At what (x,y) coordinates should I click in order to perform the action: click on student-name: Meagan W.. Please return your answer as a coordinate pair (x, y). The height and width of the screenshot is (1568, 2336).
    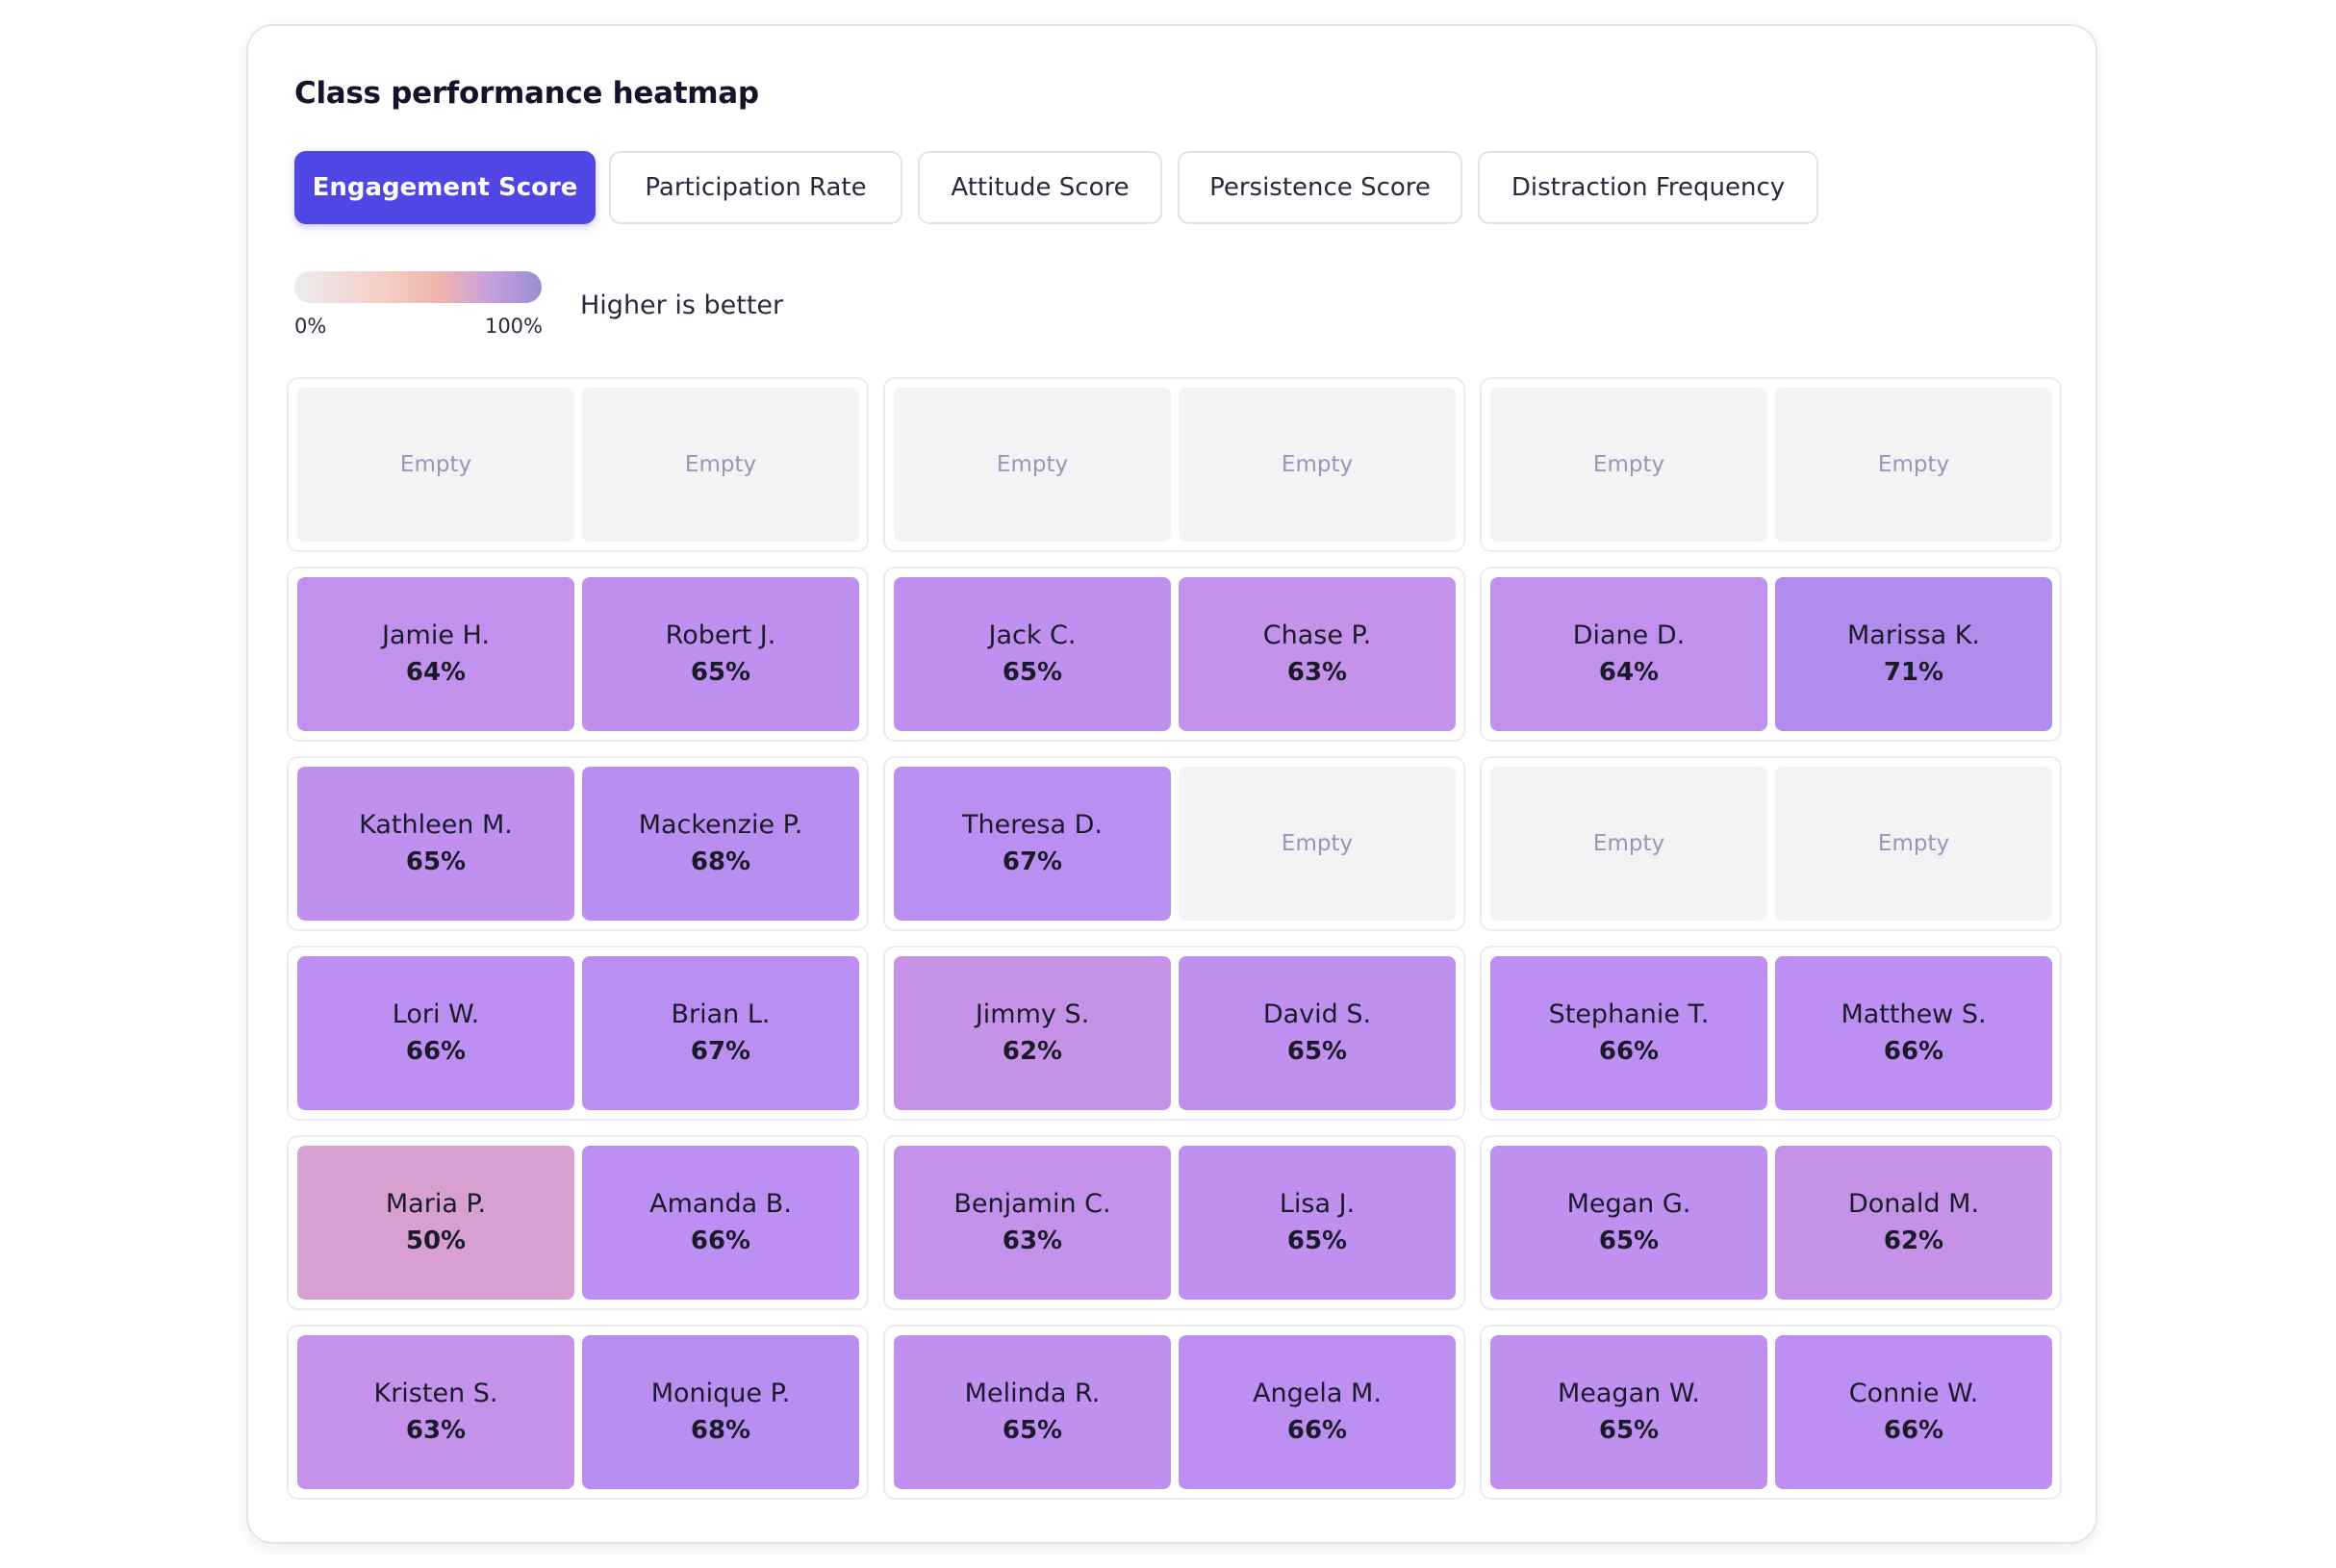
    Looking at the image, I should click on (1628, 1393).